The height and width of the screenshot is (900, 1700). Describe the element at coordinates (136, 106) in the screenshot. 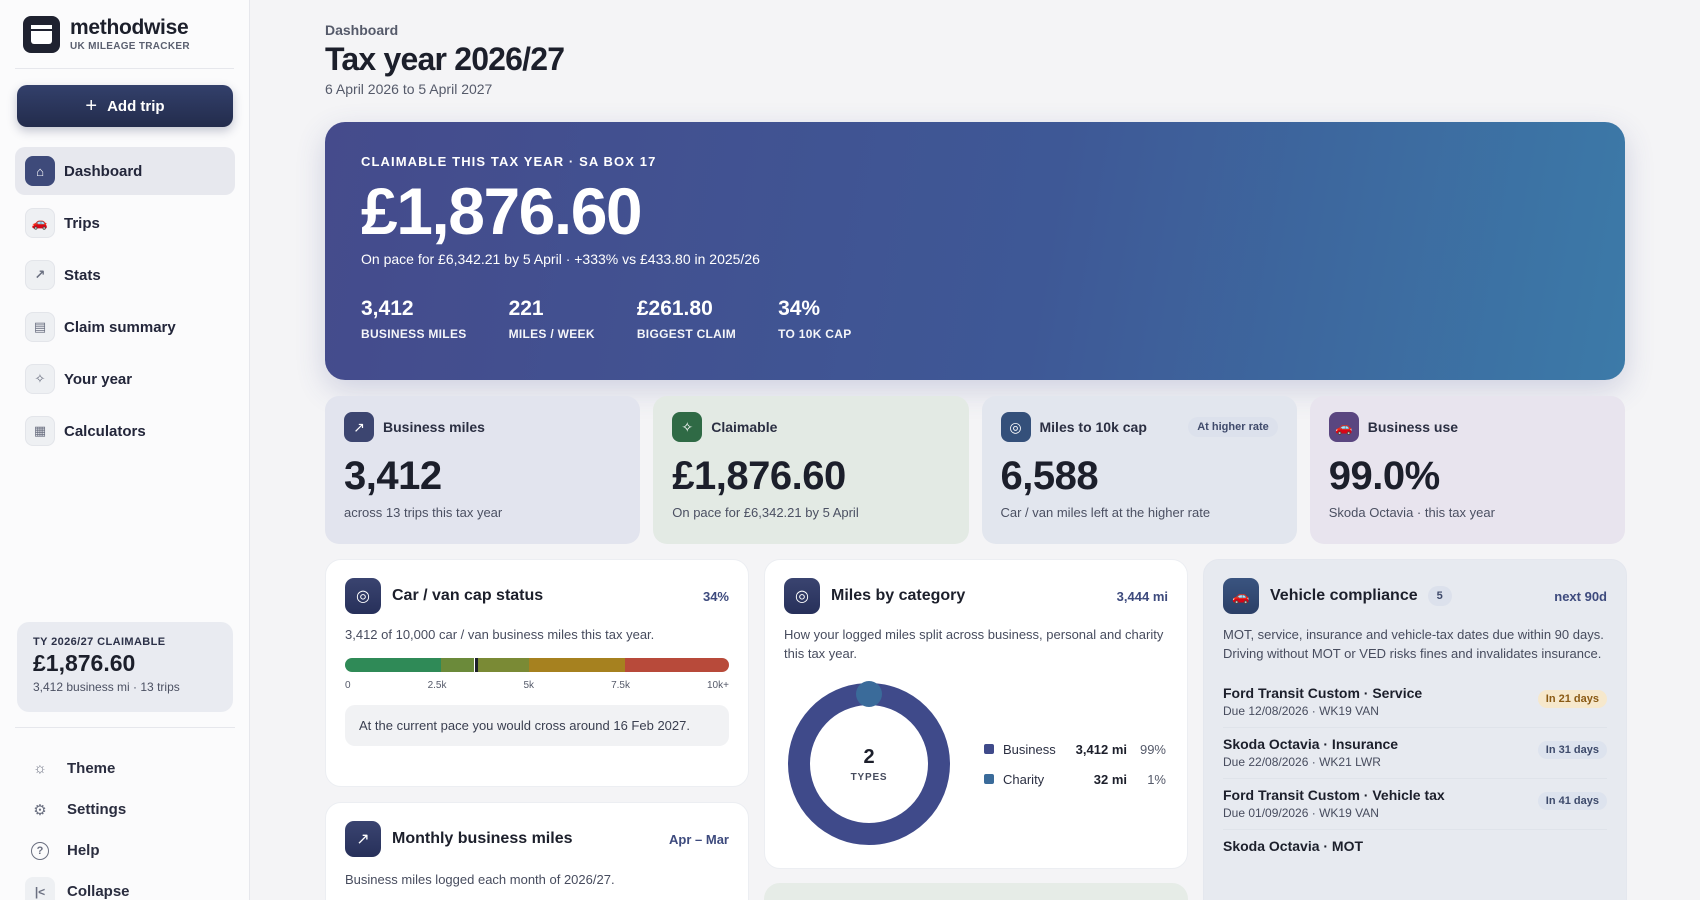

I see `add-trip-label: Add trip` at that location.